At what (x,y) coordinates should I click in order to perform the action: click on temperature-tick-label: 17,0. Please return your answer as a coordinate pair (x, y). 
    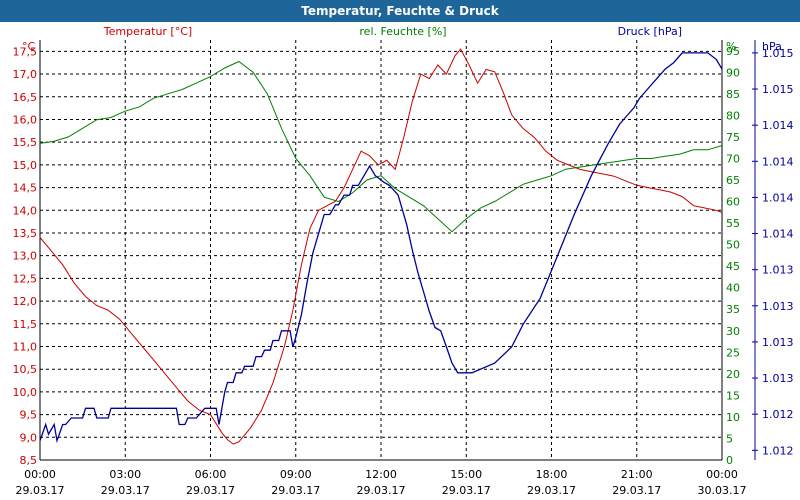
    Looking at the image, I should click on (25, 74).